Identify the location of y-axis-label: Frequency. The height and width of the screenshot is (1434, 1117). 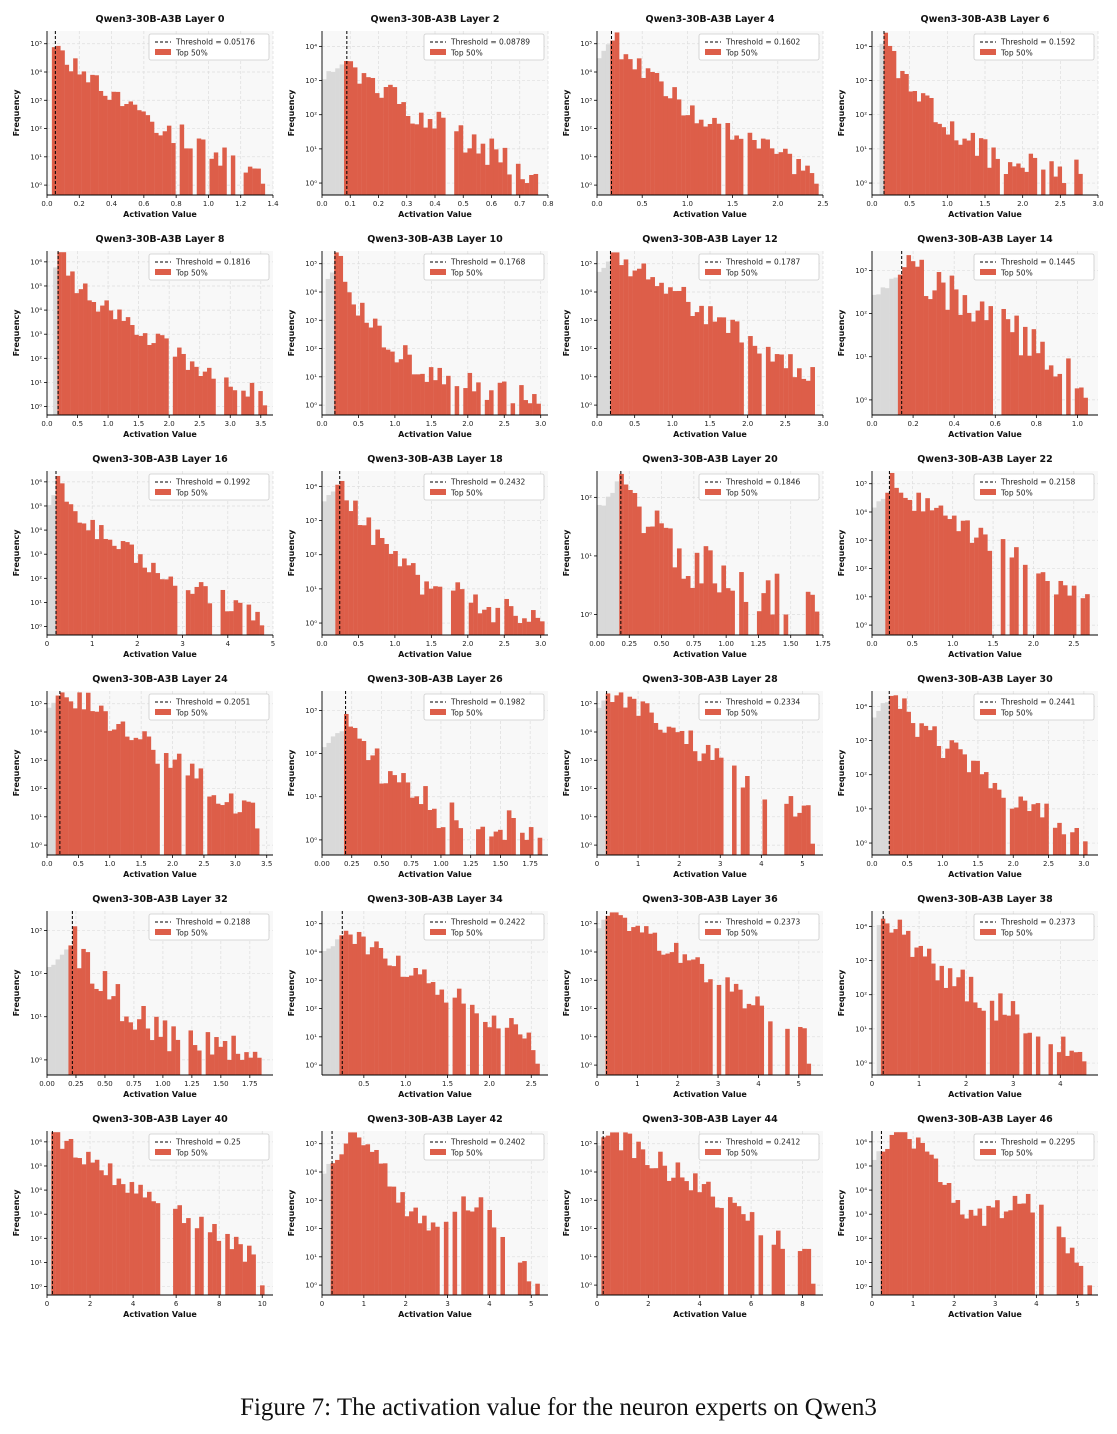
(566, 1213).